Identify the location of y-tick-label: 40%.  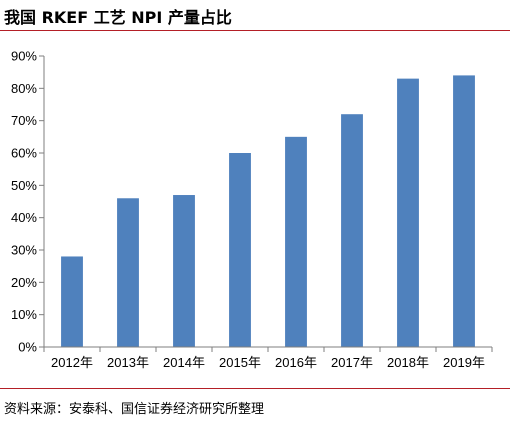
(24, 217).